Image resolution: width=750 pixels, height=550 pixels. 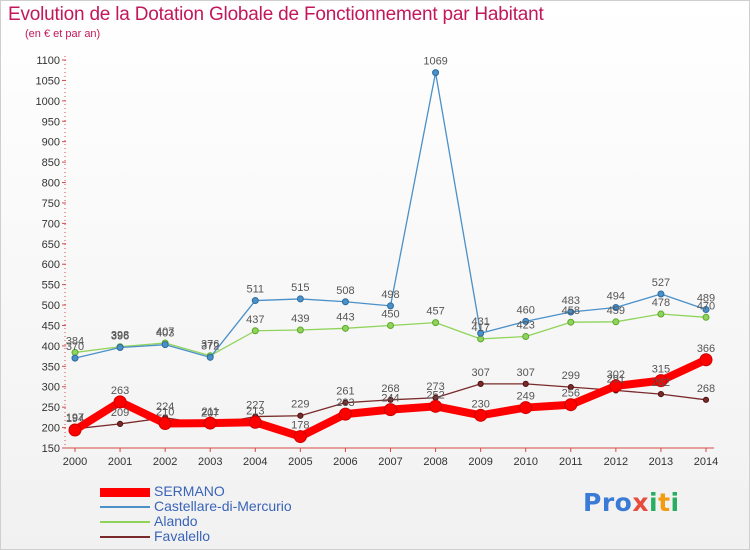 I want to click on legend-label-sermano: SERMANO, so click(x=189, y=491).